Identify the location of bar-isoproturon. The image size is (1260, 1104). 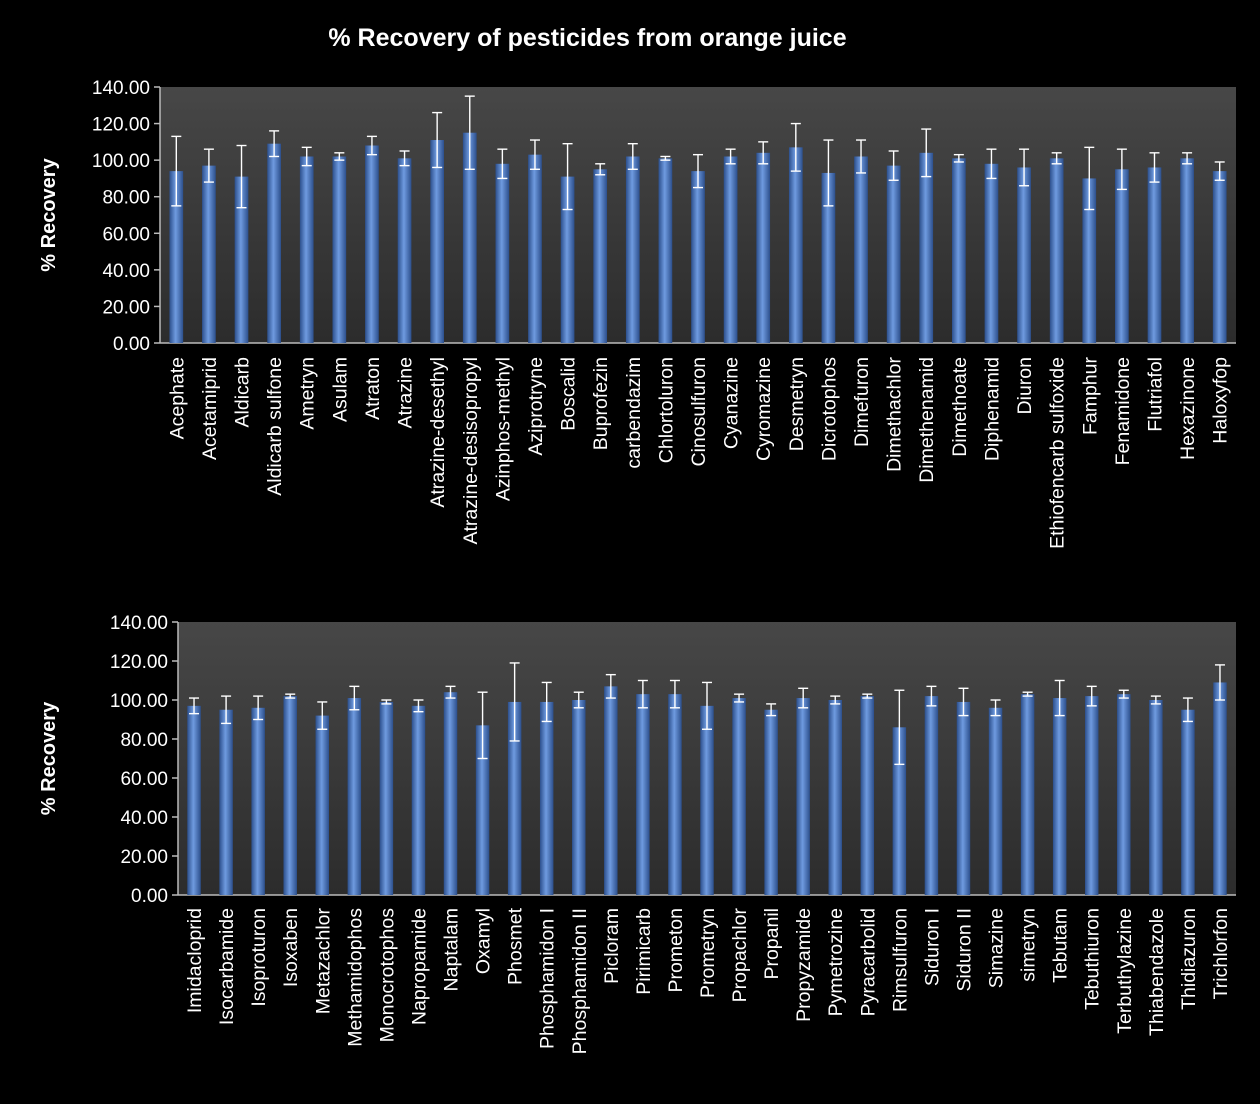
(258, 801).